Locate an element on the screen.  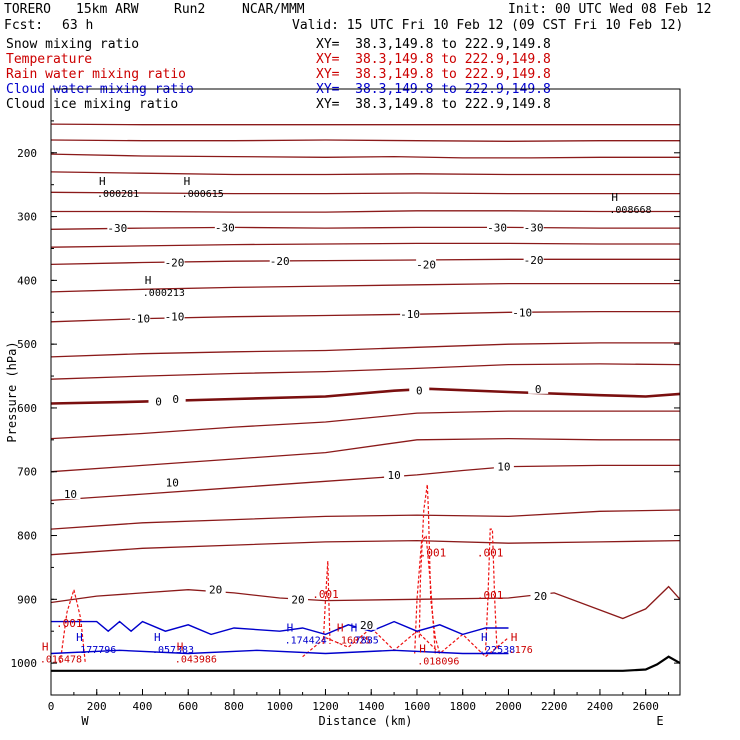
legend-rain: Rain water mixing ratio is located at coordinates (96, 74).